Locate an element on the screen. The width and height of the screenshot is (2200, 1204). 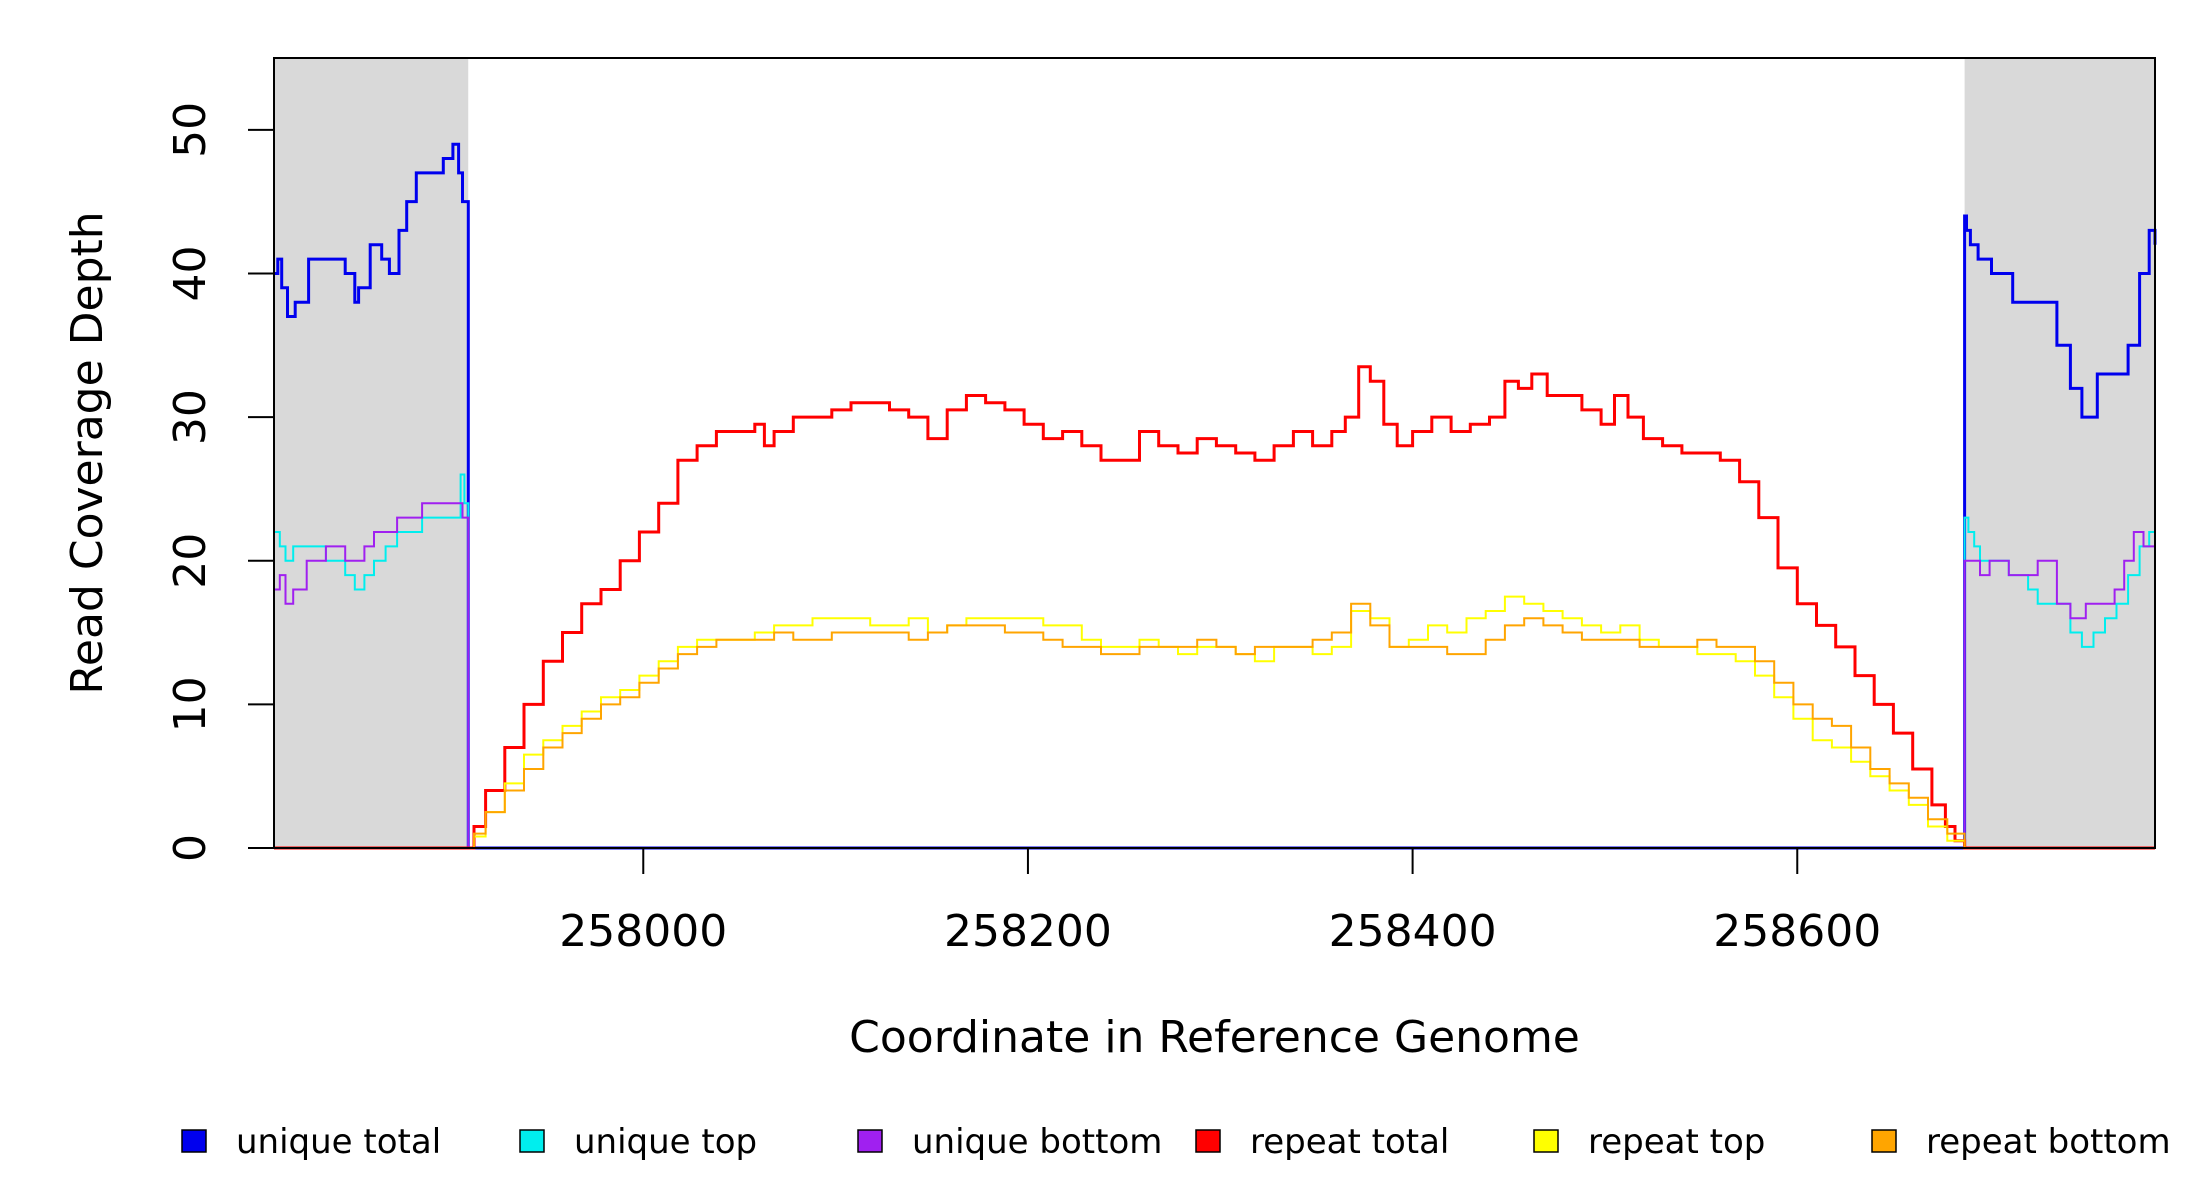
x-axis: 258000 258200 258400 258600 is located at coordinates (1220, 902).